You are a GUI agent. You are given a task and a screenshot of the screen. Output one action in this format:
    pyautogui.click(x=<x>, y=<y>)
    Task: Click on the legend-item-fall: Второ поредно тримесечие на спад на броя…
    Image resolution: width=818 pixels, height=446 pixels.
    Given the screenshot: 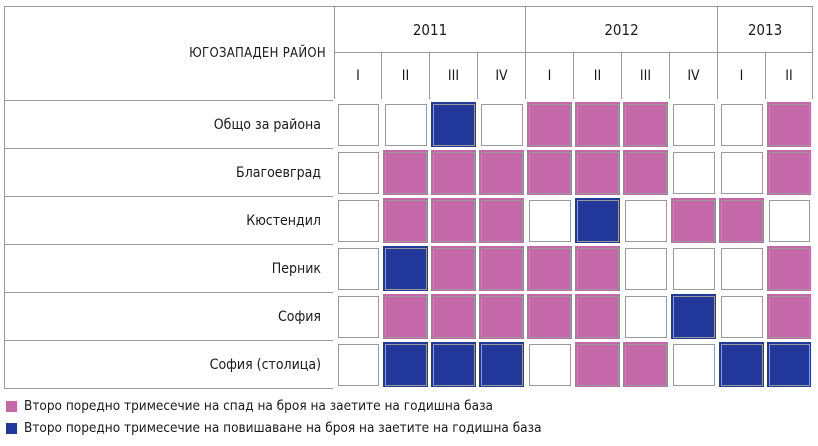 What is the action you would take?
    pyautogui.click(x=249, y=406)
    